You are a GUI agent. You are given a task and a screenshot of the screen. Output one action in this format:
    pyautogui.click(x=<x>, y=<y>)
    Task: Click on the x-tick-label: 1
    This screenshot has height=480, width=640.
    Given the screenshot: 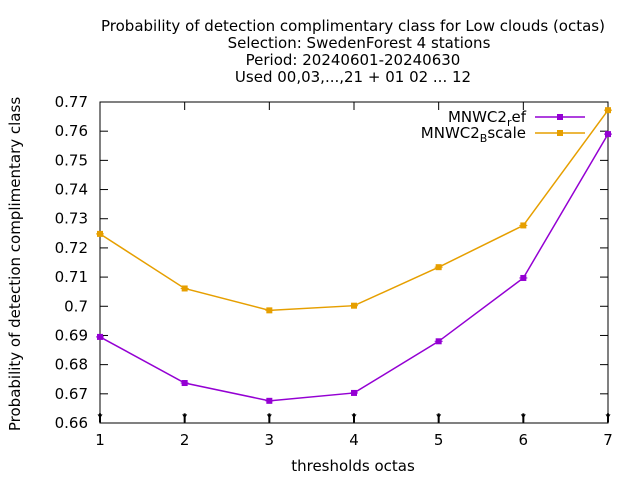 What is the action you would take?
    pyautogui.click(x=100, y=440)
    